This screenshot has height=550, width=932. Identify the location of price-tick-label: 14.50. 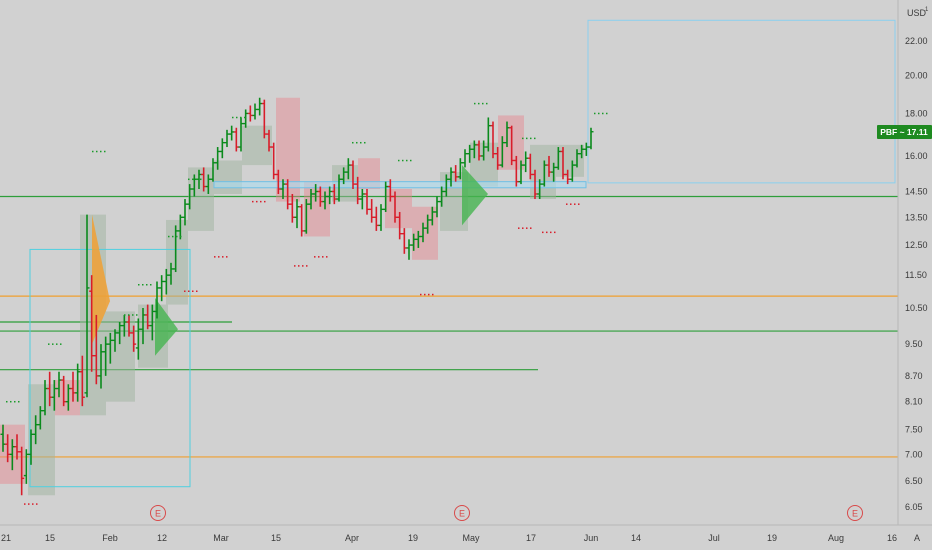
(916, 191).